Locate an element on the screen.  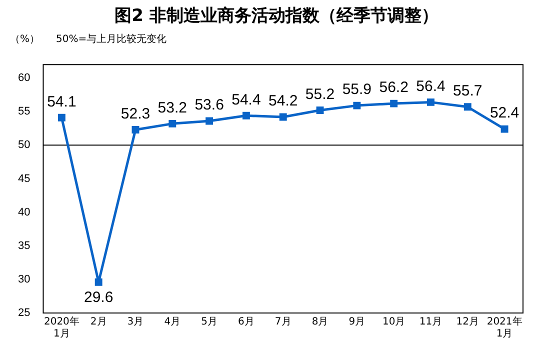
x-tick-label: 2月 is located at coordinates (98, 322).